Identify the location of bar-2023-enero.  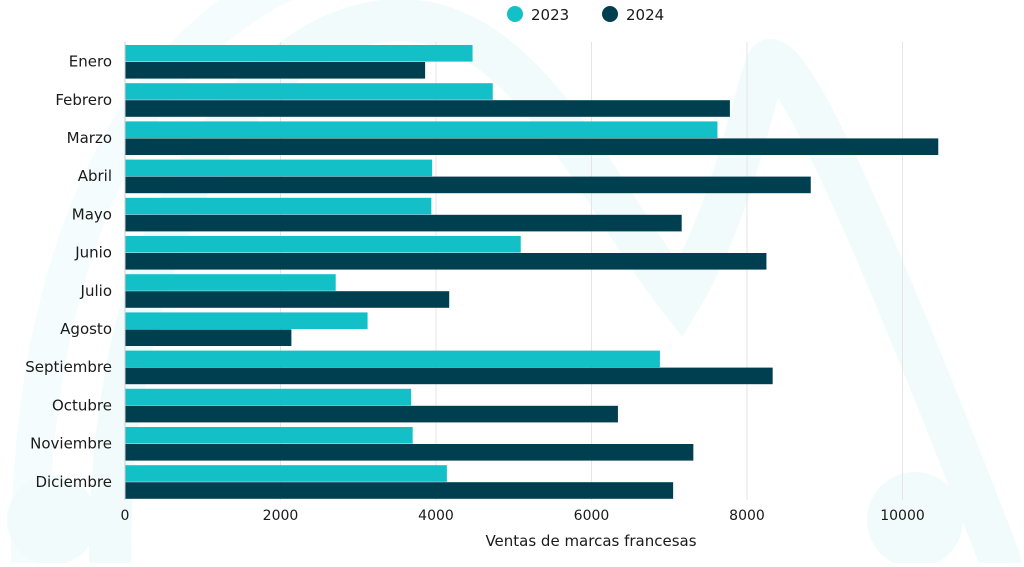
(299, 53).